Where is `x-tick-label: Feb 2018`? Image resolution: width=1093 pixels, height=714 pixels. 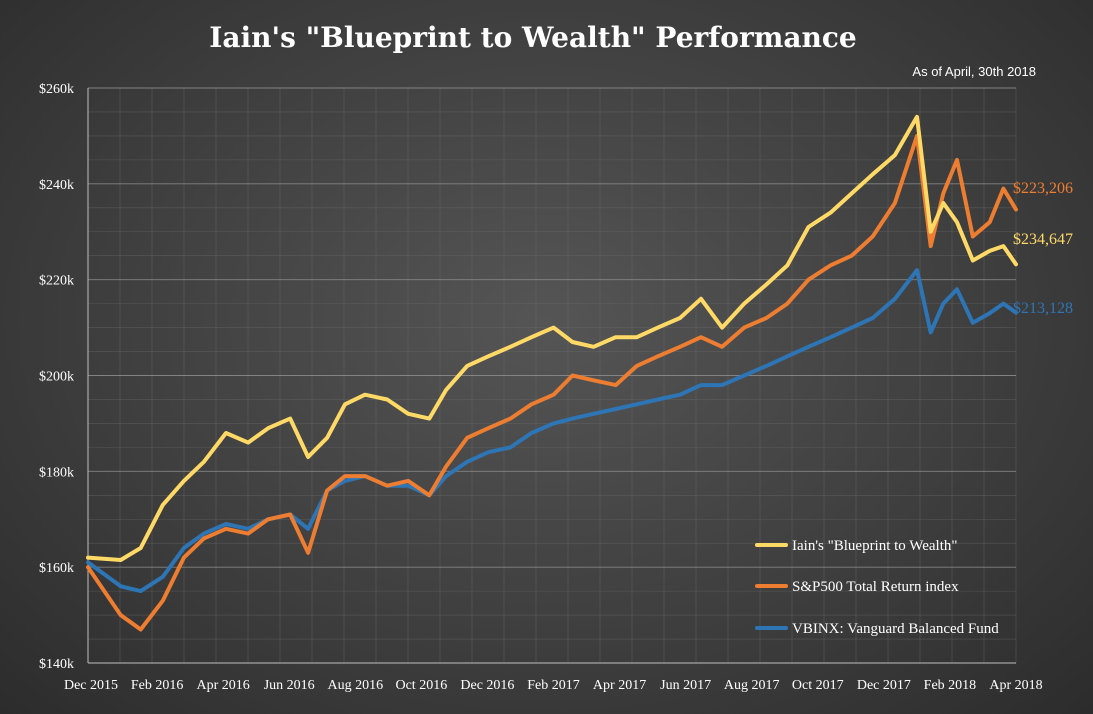
x-tick-label: Feb 2018 is located at coordinates (950, 685).